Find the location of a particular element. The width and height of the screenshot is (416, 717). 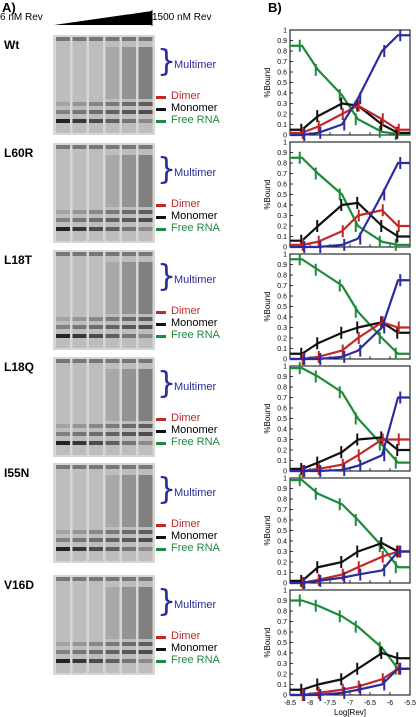

plot-4: 0 0.1 0.2 0.3 0.4 0.5 0.6 0.7 0.8 0.9 1 %Bound is located at coordinates (337, 531).